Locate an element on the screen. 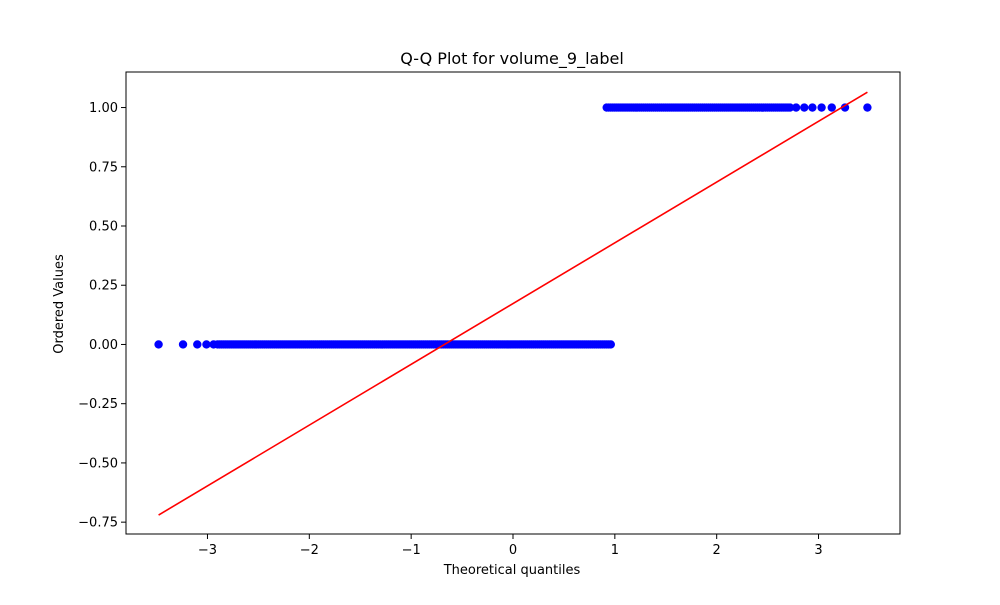  y-tick-label: −0.50 is located at coordinates (98, 463).